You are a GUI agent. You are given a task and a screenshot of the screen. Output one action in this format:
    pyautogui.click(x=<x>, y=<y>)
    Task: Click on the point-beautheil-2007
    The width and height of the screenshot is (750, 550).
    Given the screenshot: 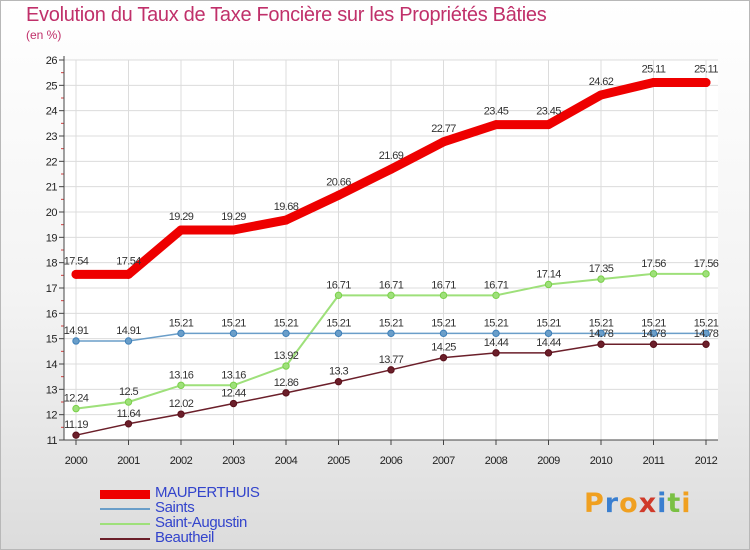 What is the action you would take?
    pyautogui.click(x=443, y=357)
    